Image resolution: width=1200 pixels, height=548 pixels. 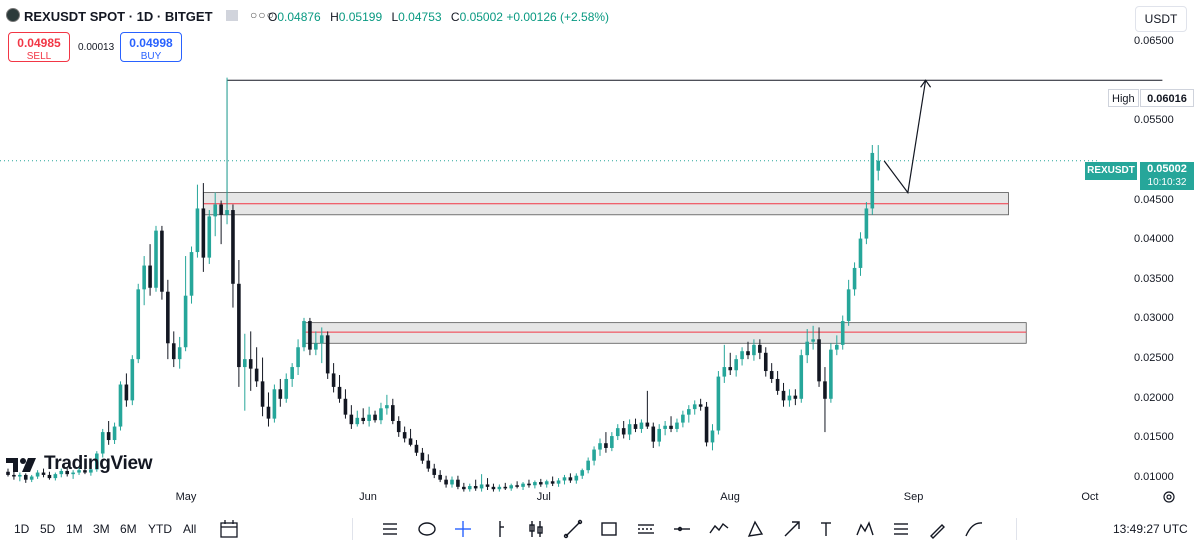 I want to click on time-axis-label: Sep, so click(x=913, y=497).